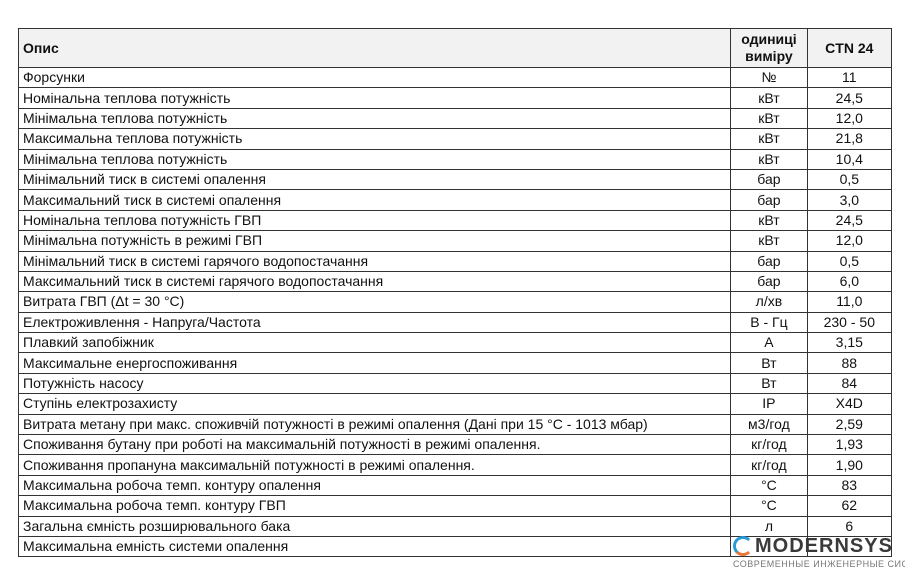 The image size is (905, 570). What do you see at coordinates (849, 159) in the screenshot?
I see `cell-value: 10,4` at bounding box center [849, 159].